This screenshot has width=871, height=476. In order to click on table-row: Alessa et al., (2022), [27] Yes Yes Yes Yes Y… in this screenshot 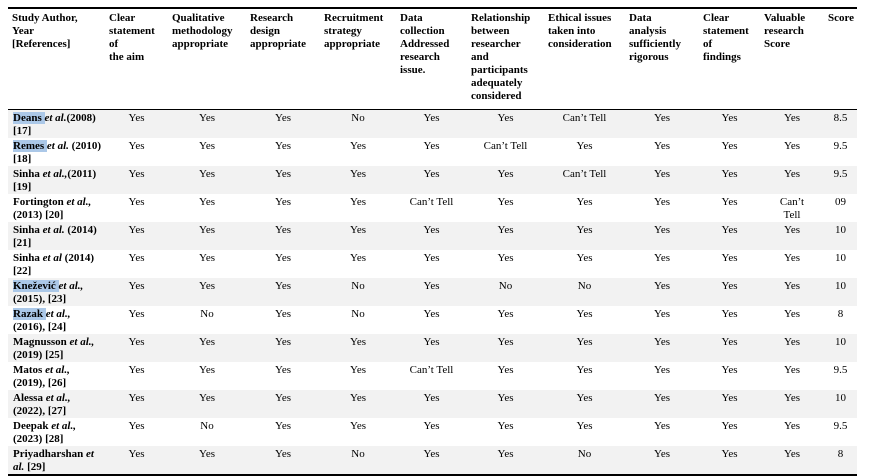, I will do `click(432, 404)`.